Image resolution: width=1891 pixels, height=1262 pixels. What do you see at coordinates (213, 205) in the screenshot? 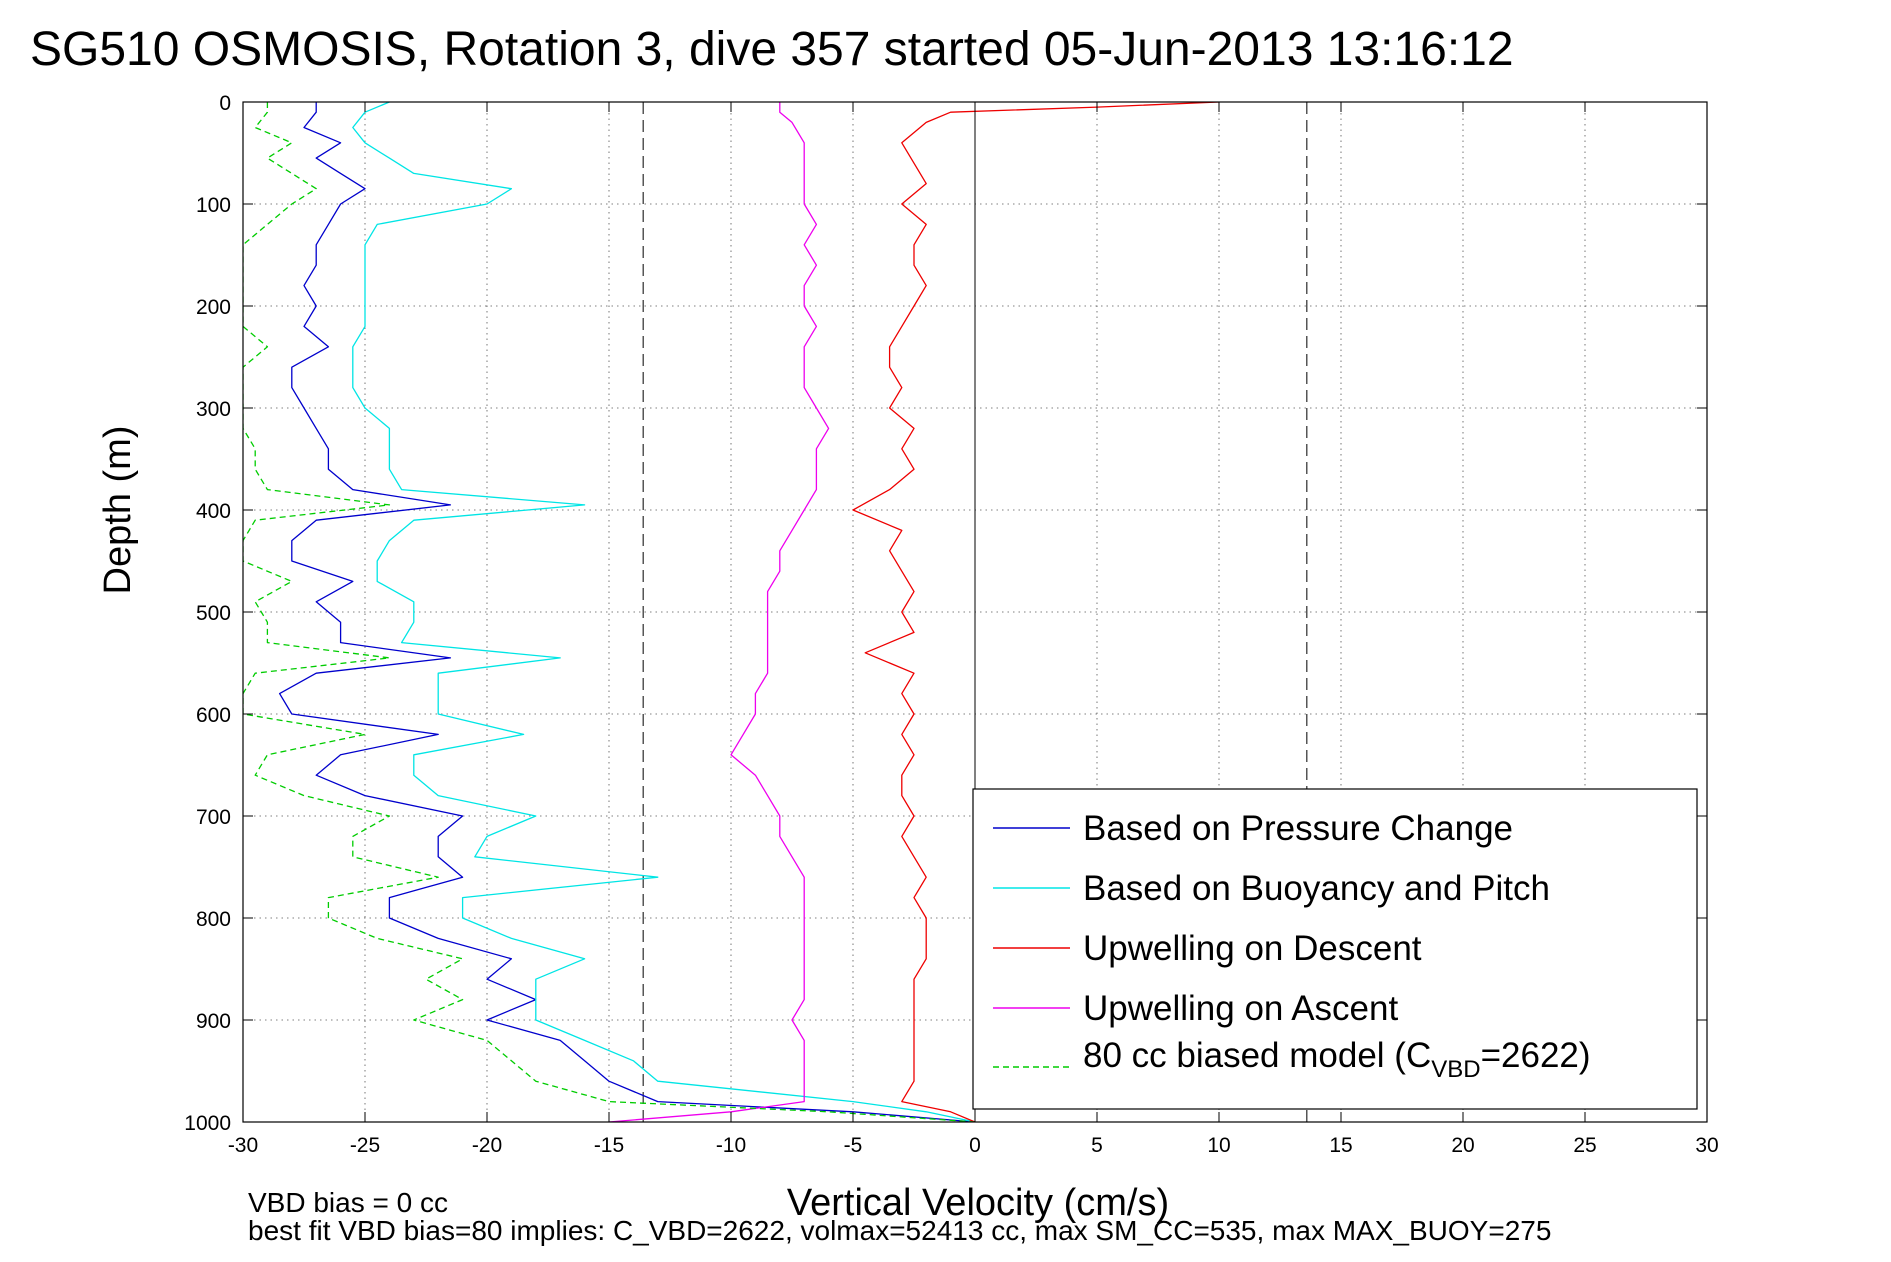
I see `y-tick-label: 100` at bounding box center [213, 205].